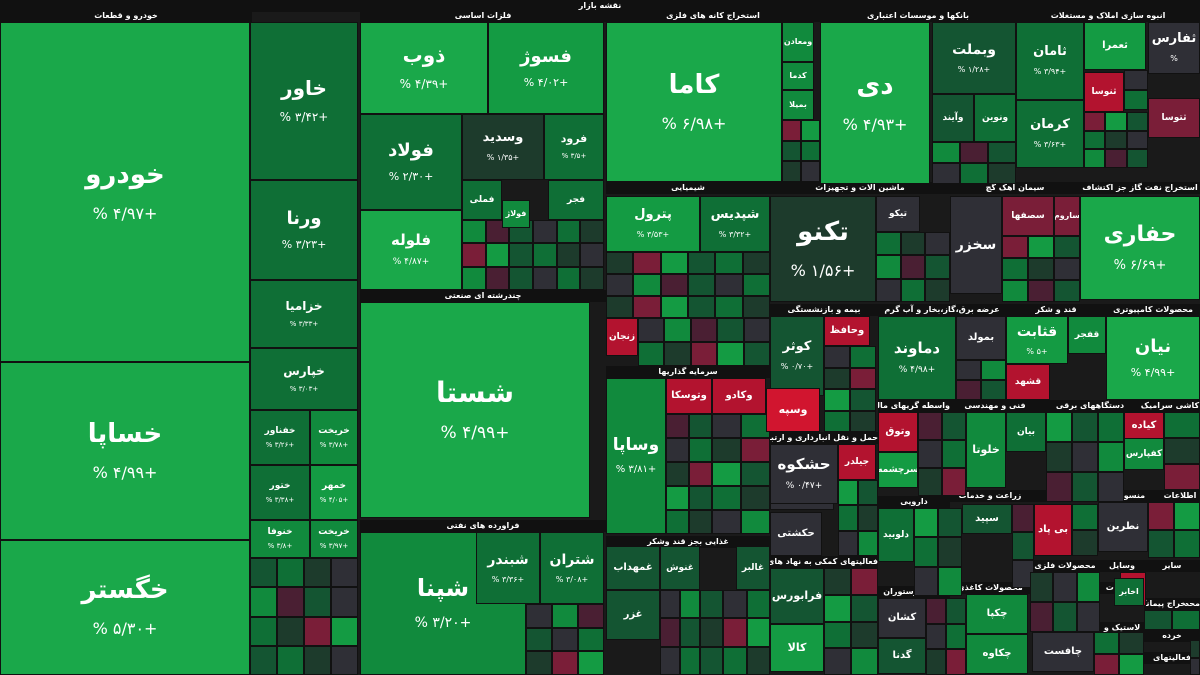 The width and height of the screenshot is (1200, 675). Describe the element at coordinates (735, 224) in the screenshot. I see `stock-tile: شپدیس +۳/۳۲ %` at that location.